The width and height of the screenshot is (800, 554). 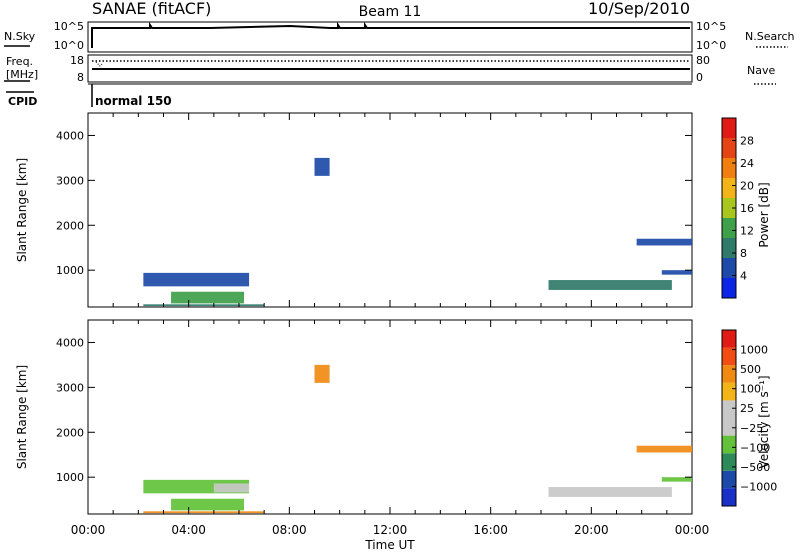 What do you see at coordinates (755, 447) in the screenshot?
I see `colorbar-tick-label: −100` at bounding box center [755, 447].